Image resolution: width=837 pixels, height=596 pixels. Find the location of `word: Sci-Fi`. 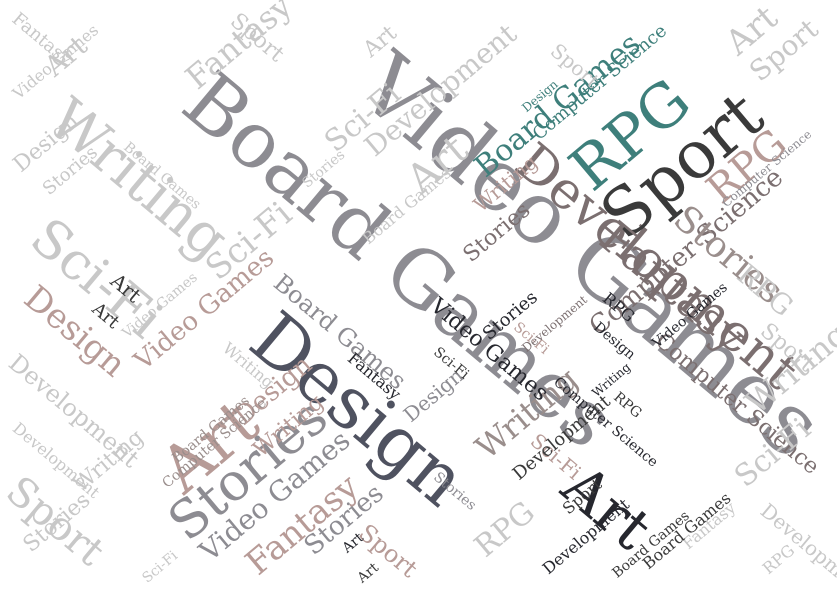

word: Sci-Fi is located at coordinates (160, 567).